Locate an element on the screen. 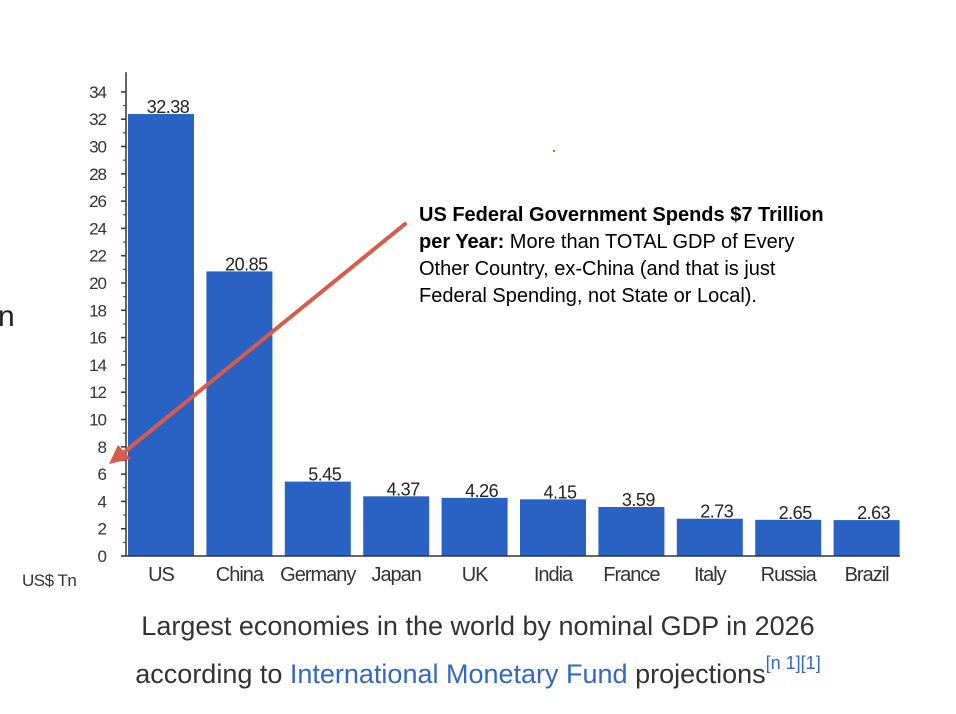 This screenshot has height=714, width=956. x-category-label: Italy is located at coordinates (710, 575).